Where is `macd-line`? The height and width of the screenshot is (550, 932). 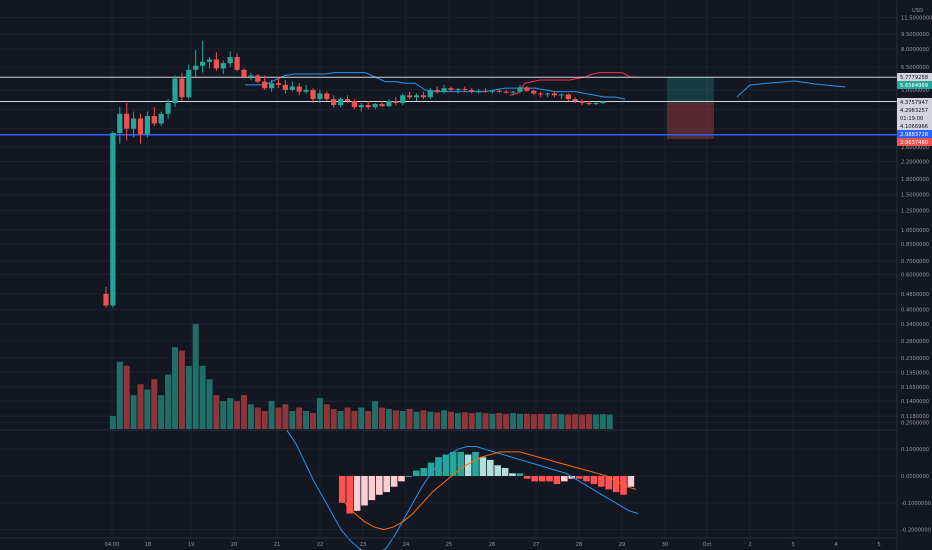 macd-line is located at coordinates (462, 490).